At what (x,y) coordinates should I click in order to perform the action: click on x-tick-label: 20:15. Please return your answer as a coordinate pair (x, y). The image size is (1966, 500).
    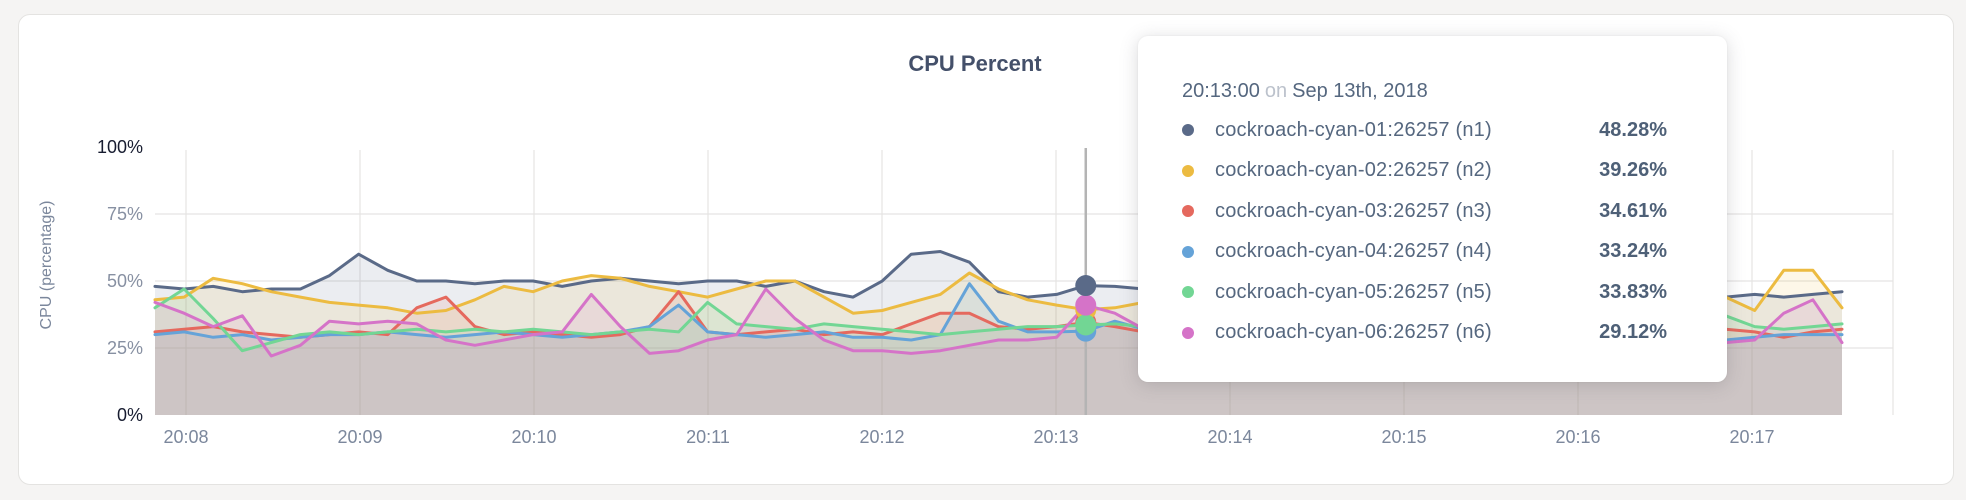
    Looking at the image, I should click on (1403, 437).